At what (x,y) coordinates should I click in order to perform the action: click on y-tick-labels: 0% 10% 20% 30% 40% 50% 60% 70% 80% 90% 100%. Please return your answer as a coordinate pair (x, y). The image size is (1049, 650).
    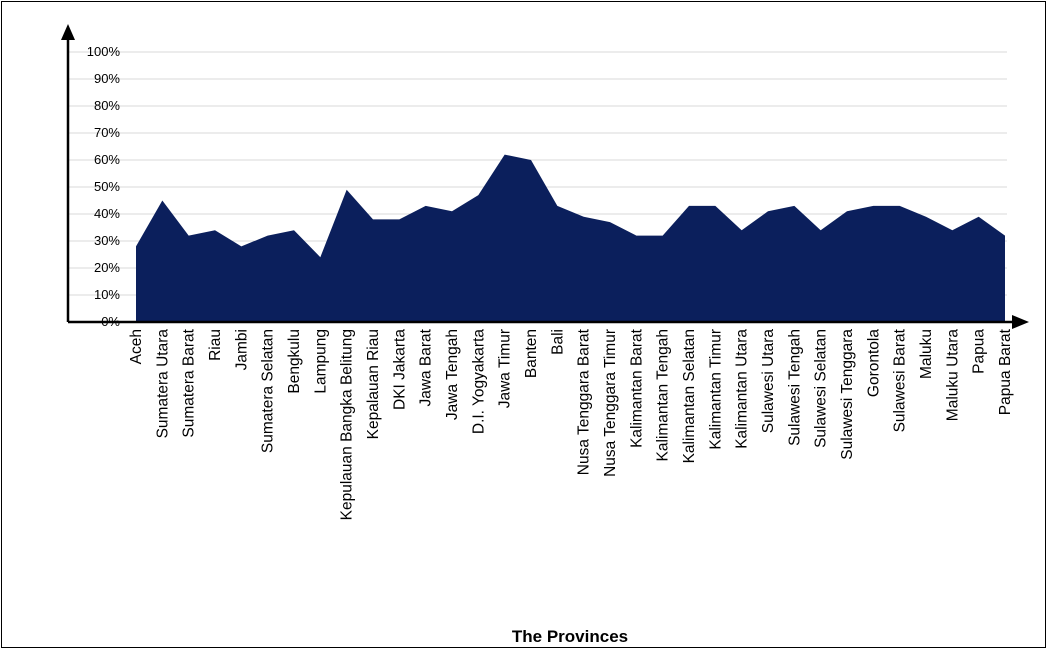
    Looking at the image, I should click on (104, 186).